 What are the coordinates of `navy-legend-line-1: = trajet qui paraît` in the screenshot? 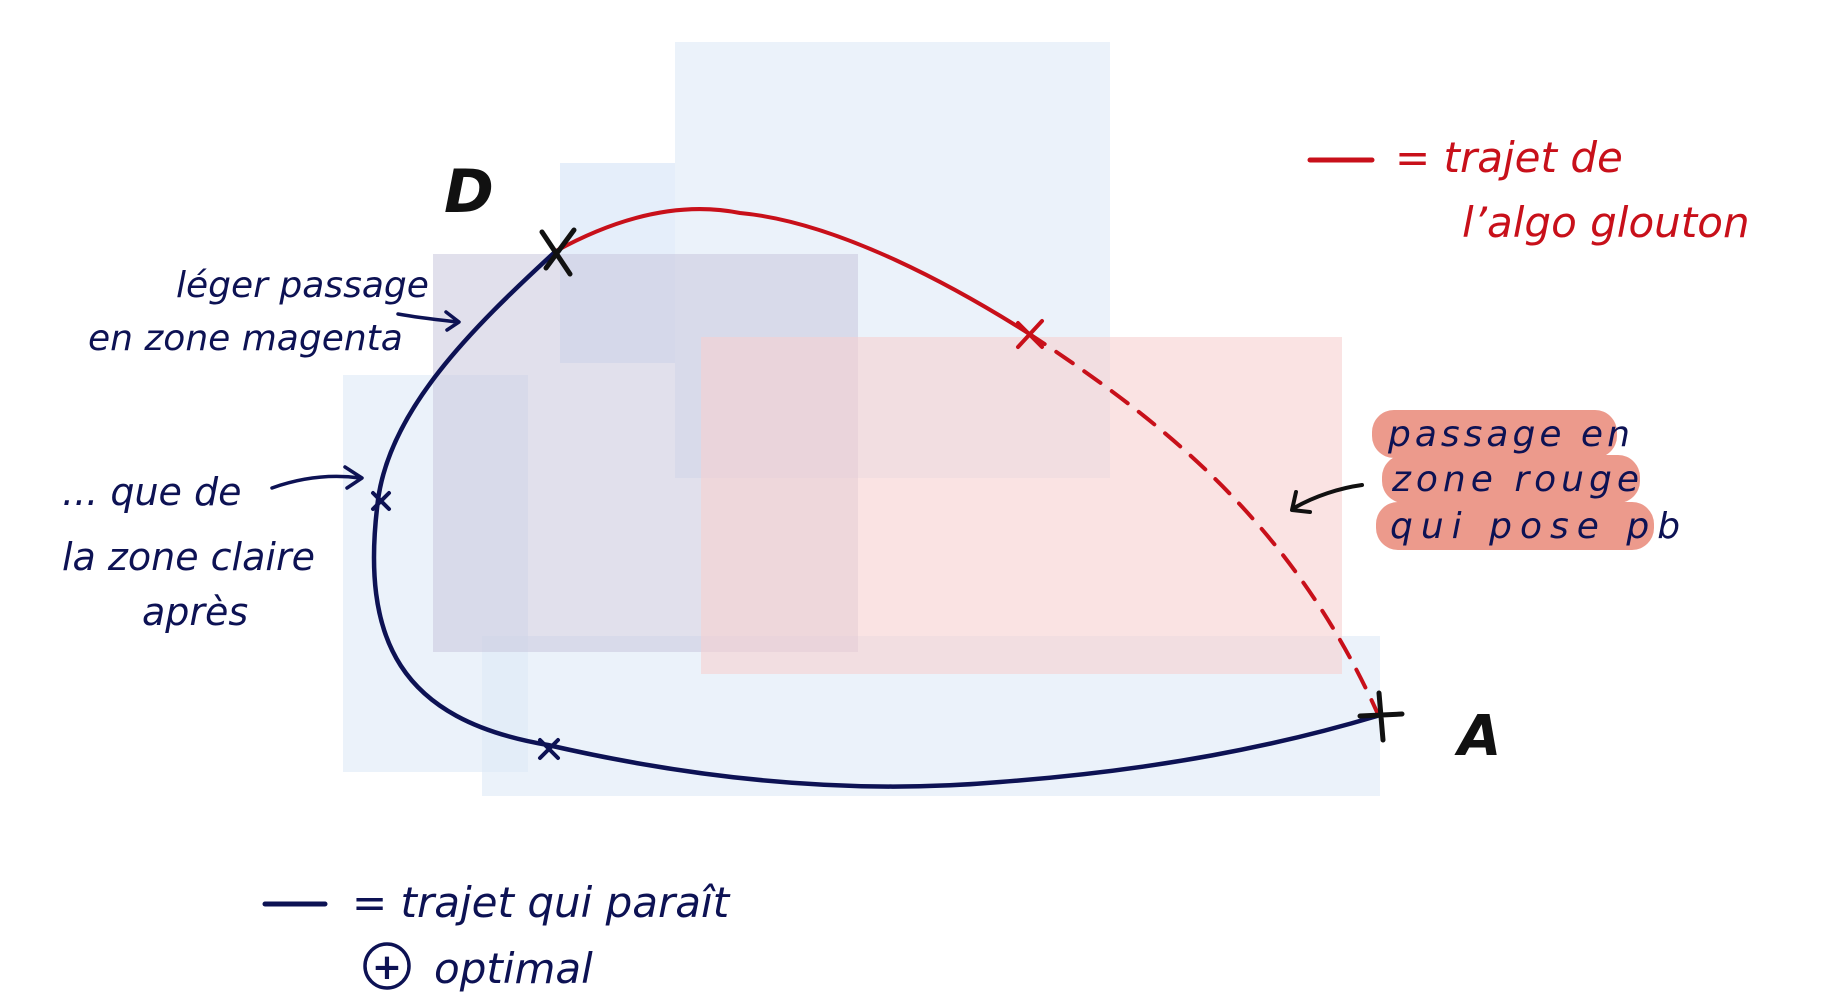 It's located at (541, 902).